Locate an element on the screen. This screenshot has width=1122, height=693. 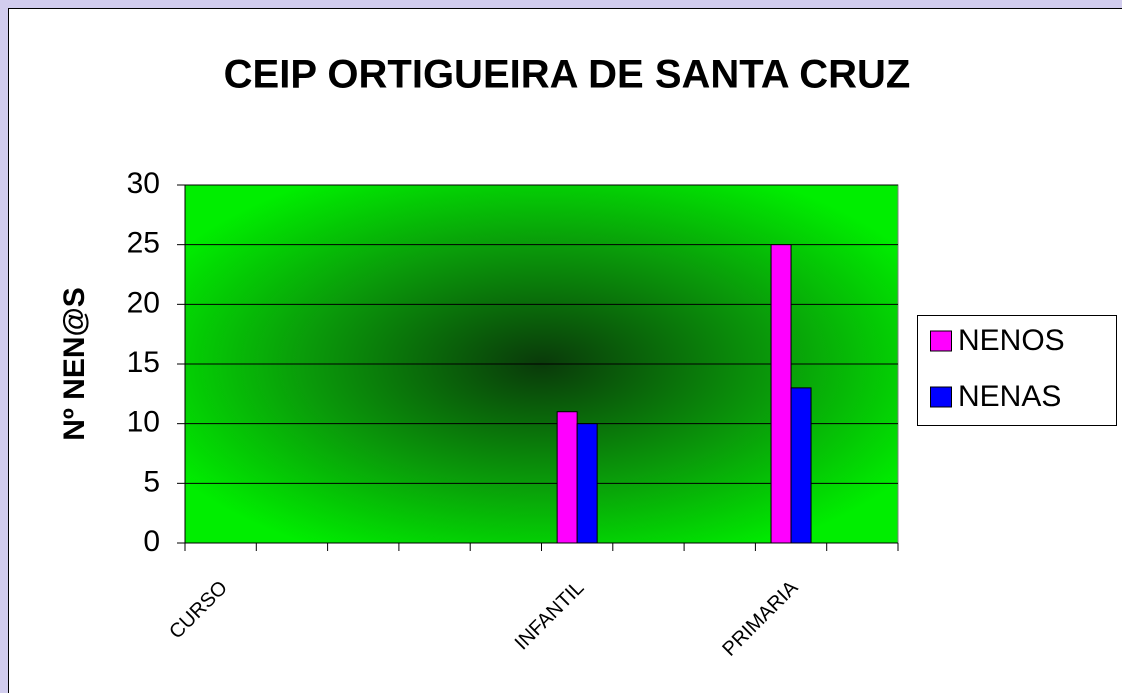
y-tick-label: 25 is located at coordinates (143, 243).